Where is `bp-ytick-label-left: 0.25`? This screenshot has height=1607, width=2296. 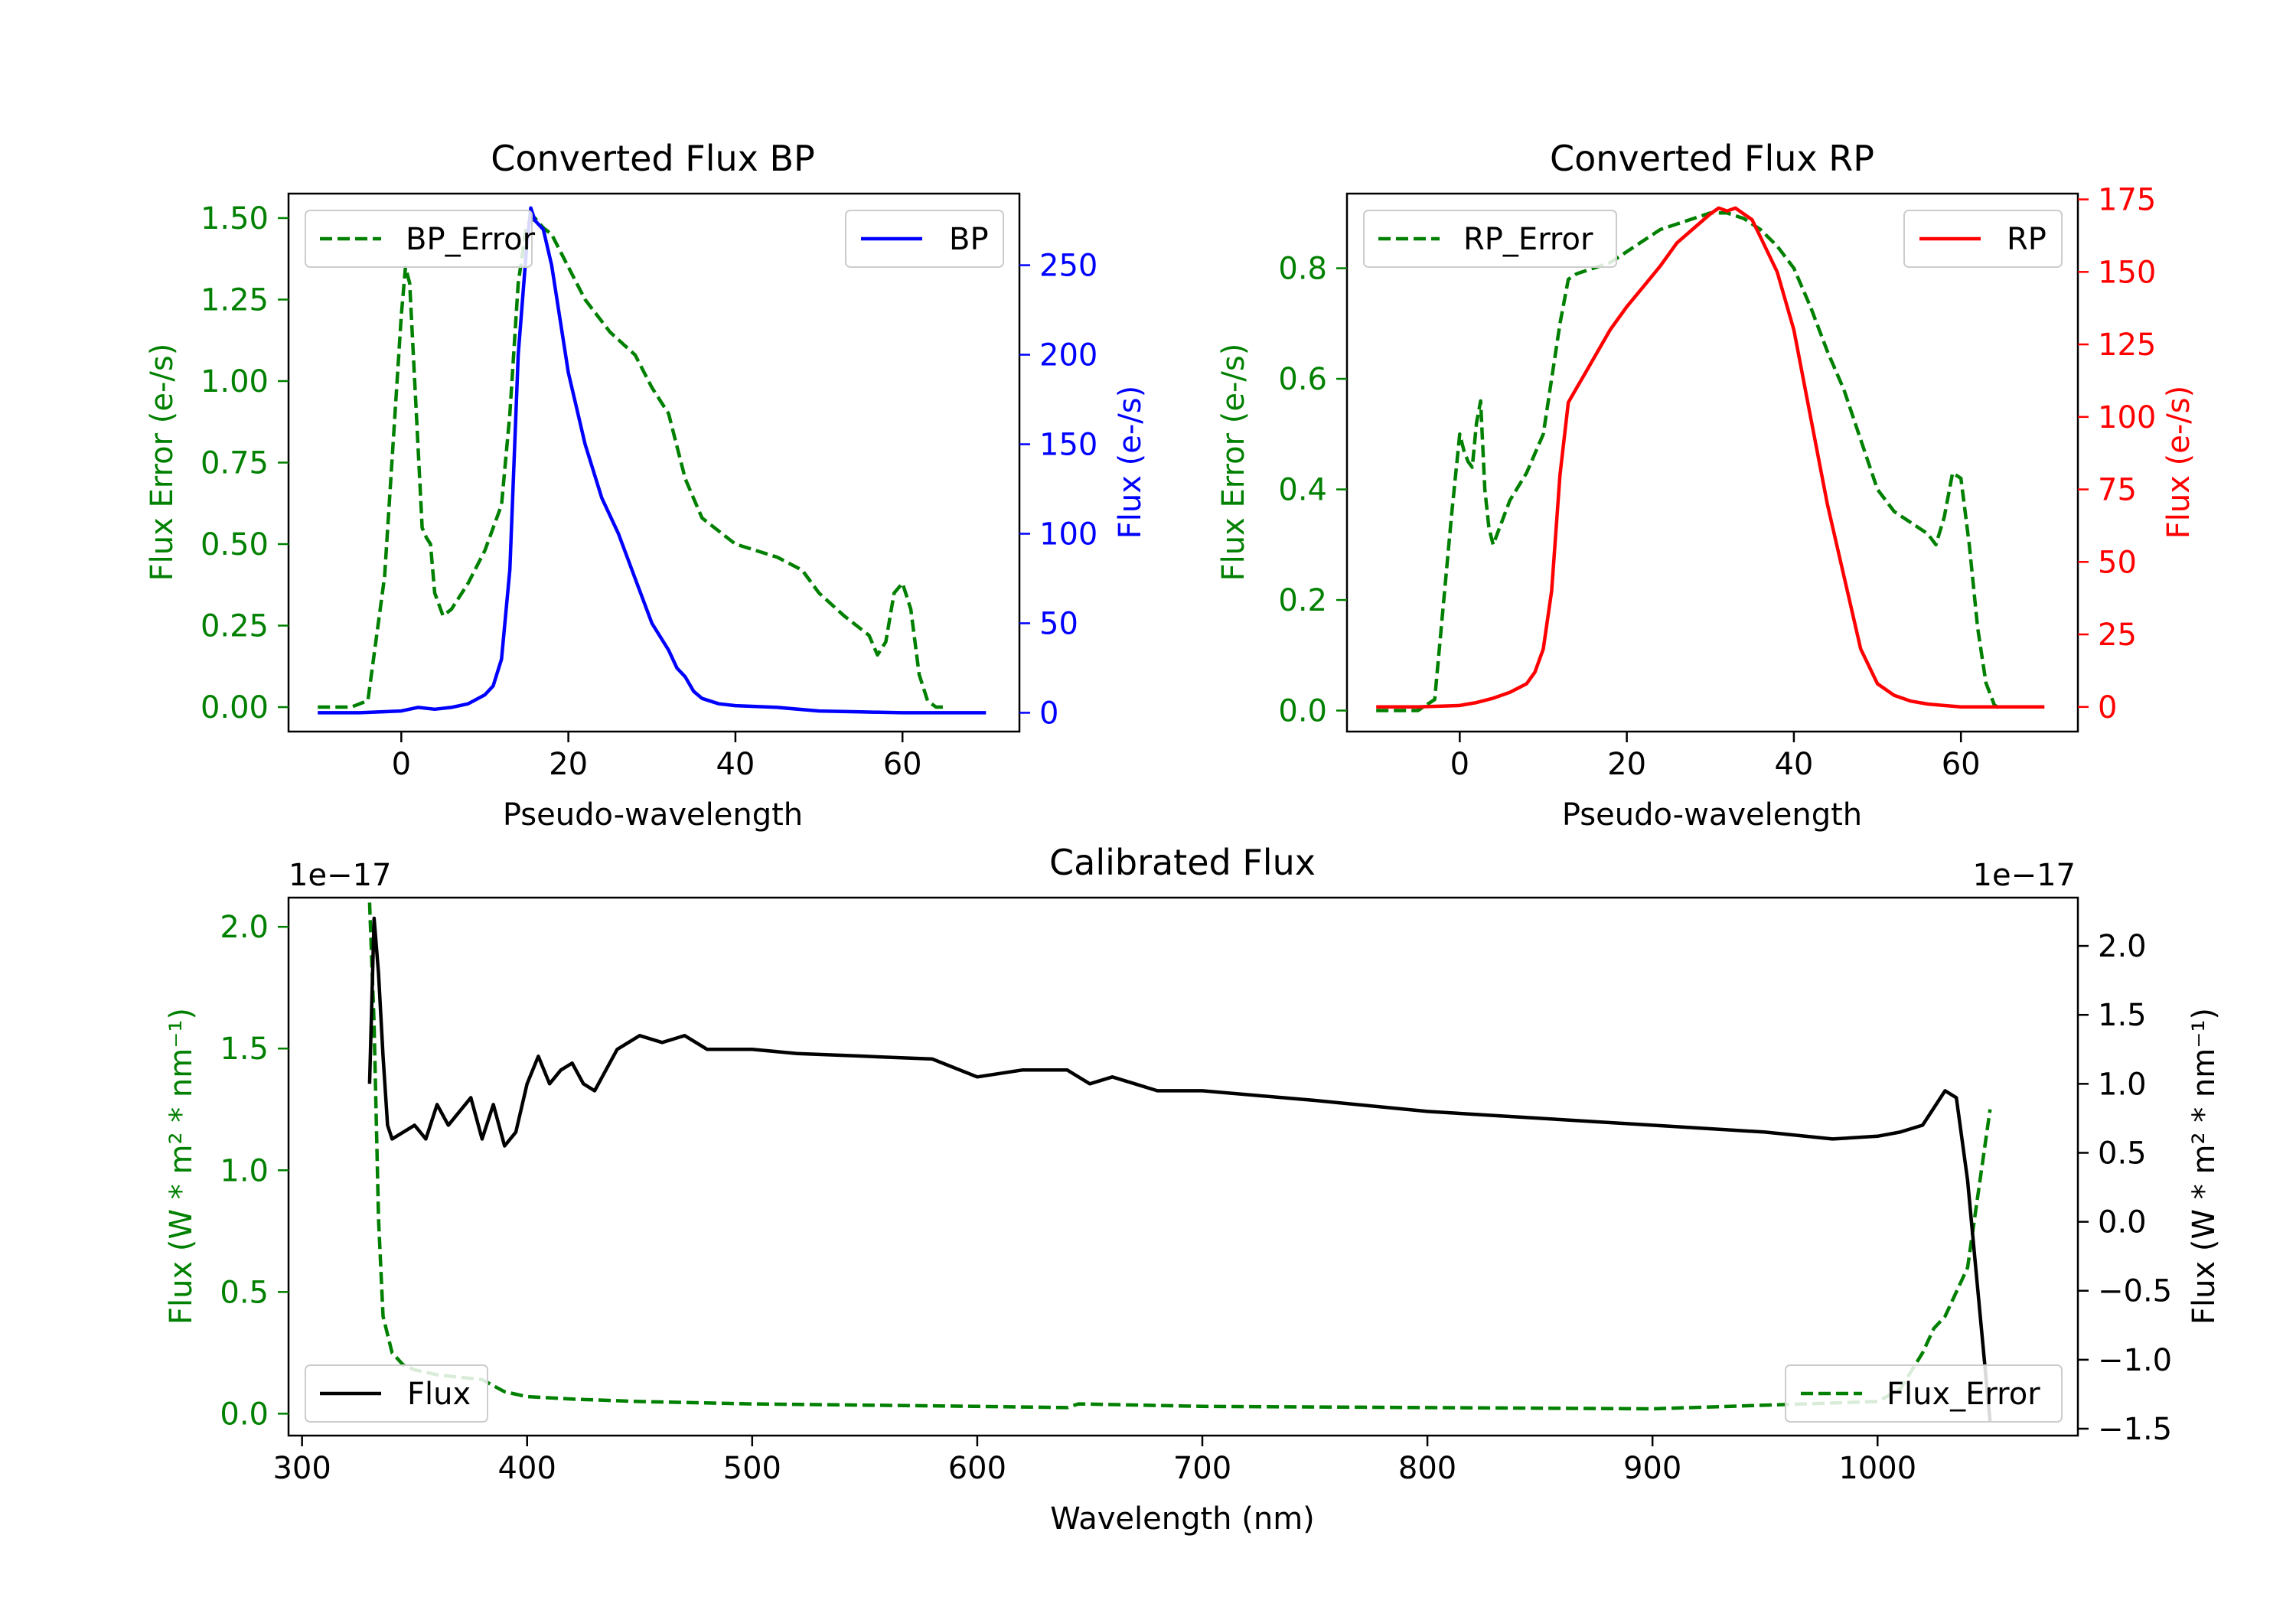 bp-ytick-label-left: 0.25 is located at coordinates (235, 626).